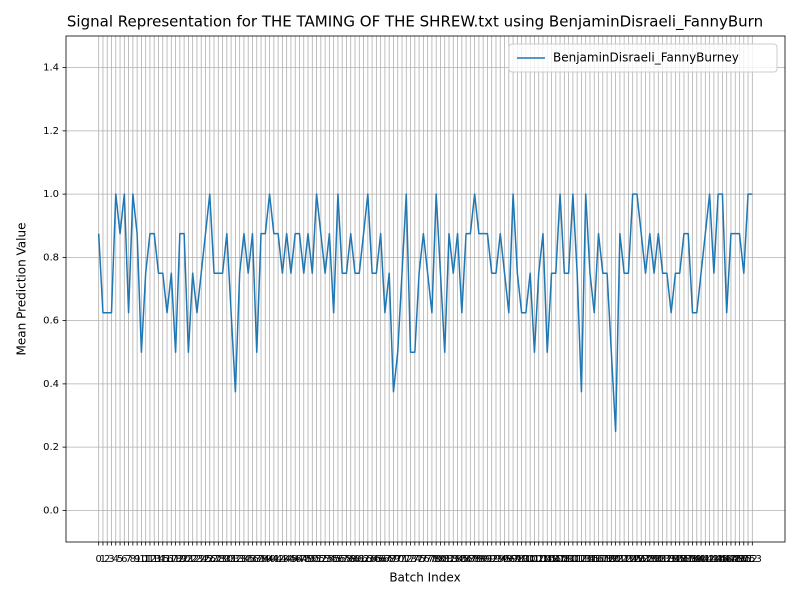 The height and width of the screenshot is (600, 800). What do you see at coordinates (709, 559) in the screenshot?
I see `x-tick-label: 143` at bounding box center [709, 559].